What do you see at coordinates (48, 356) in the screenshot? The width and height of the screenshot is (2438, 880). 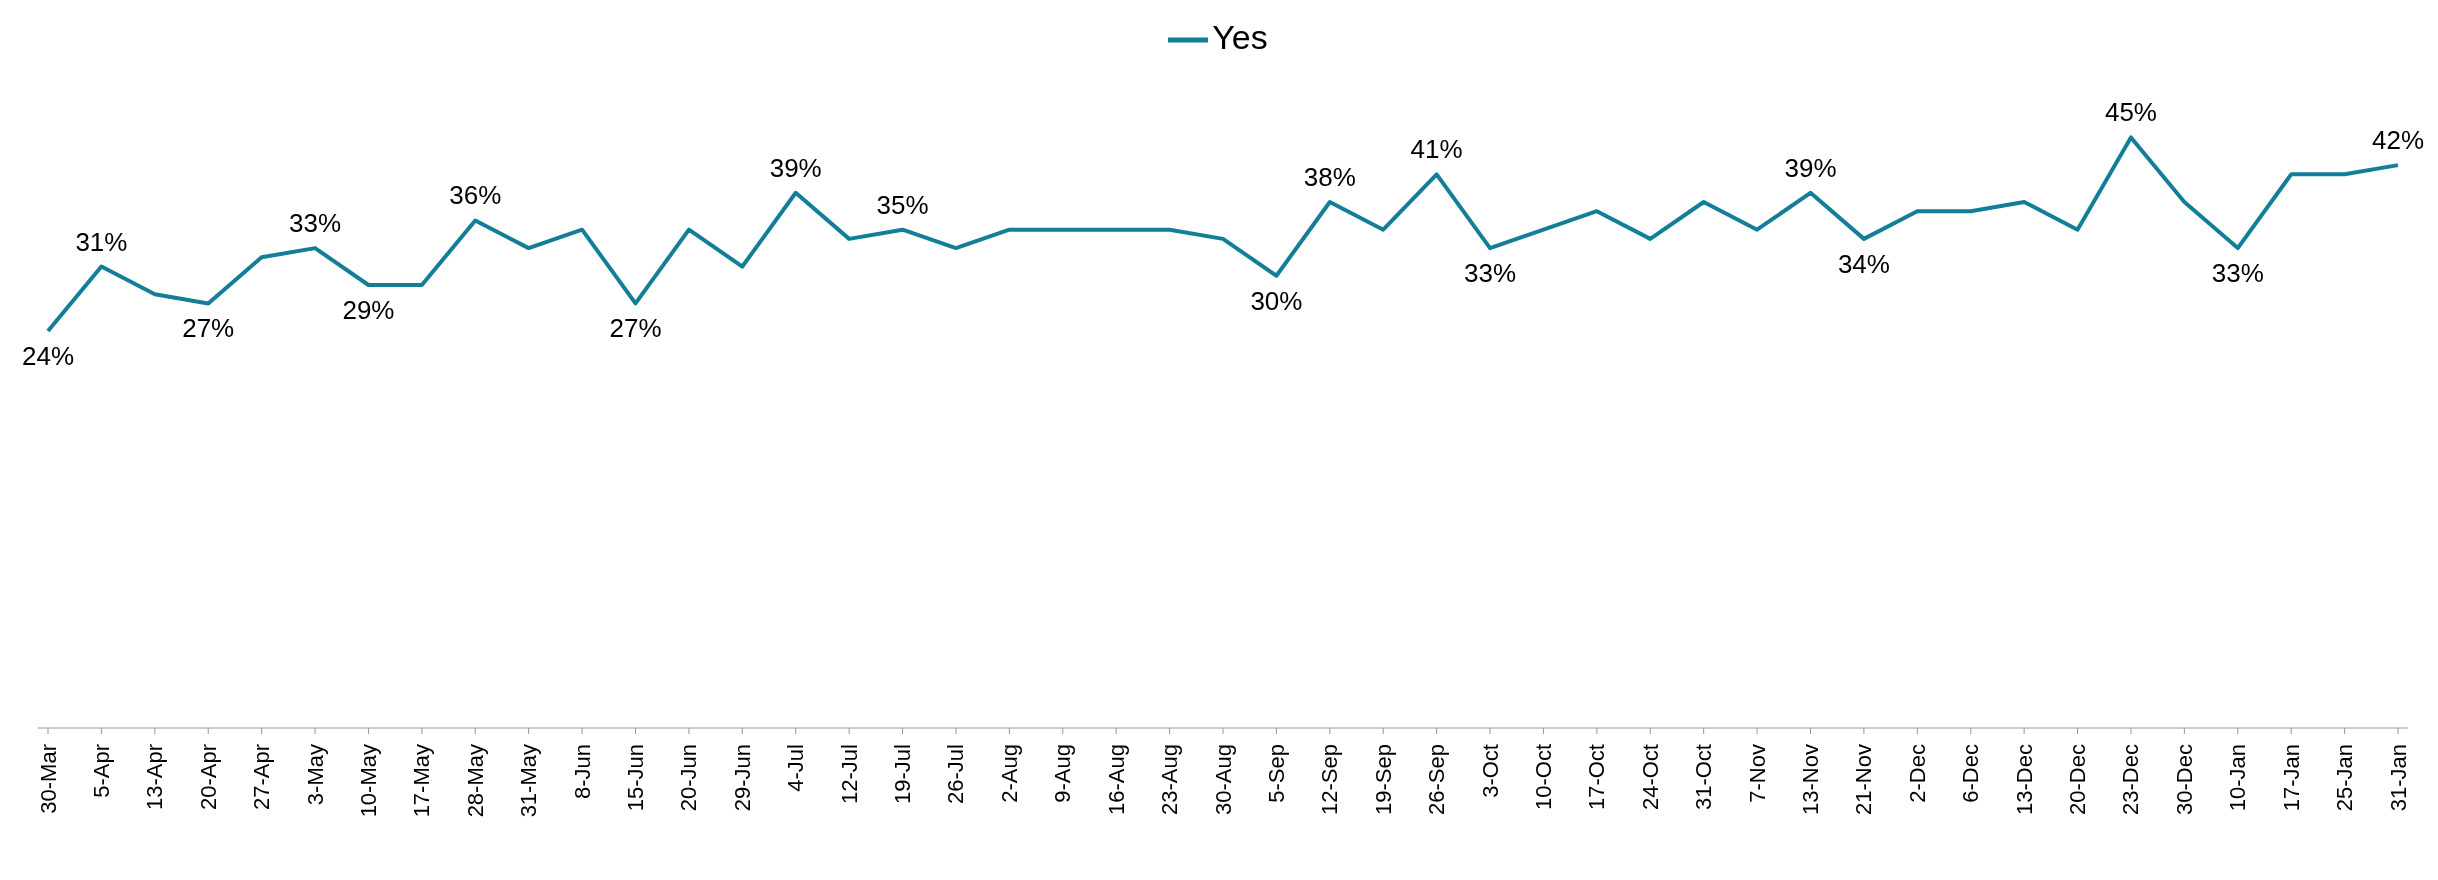 I see `data-label: 24%` at bounding box center [48, 356].